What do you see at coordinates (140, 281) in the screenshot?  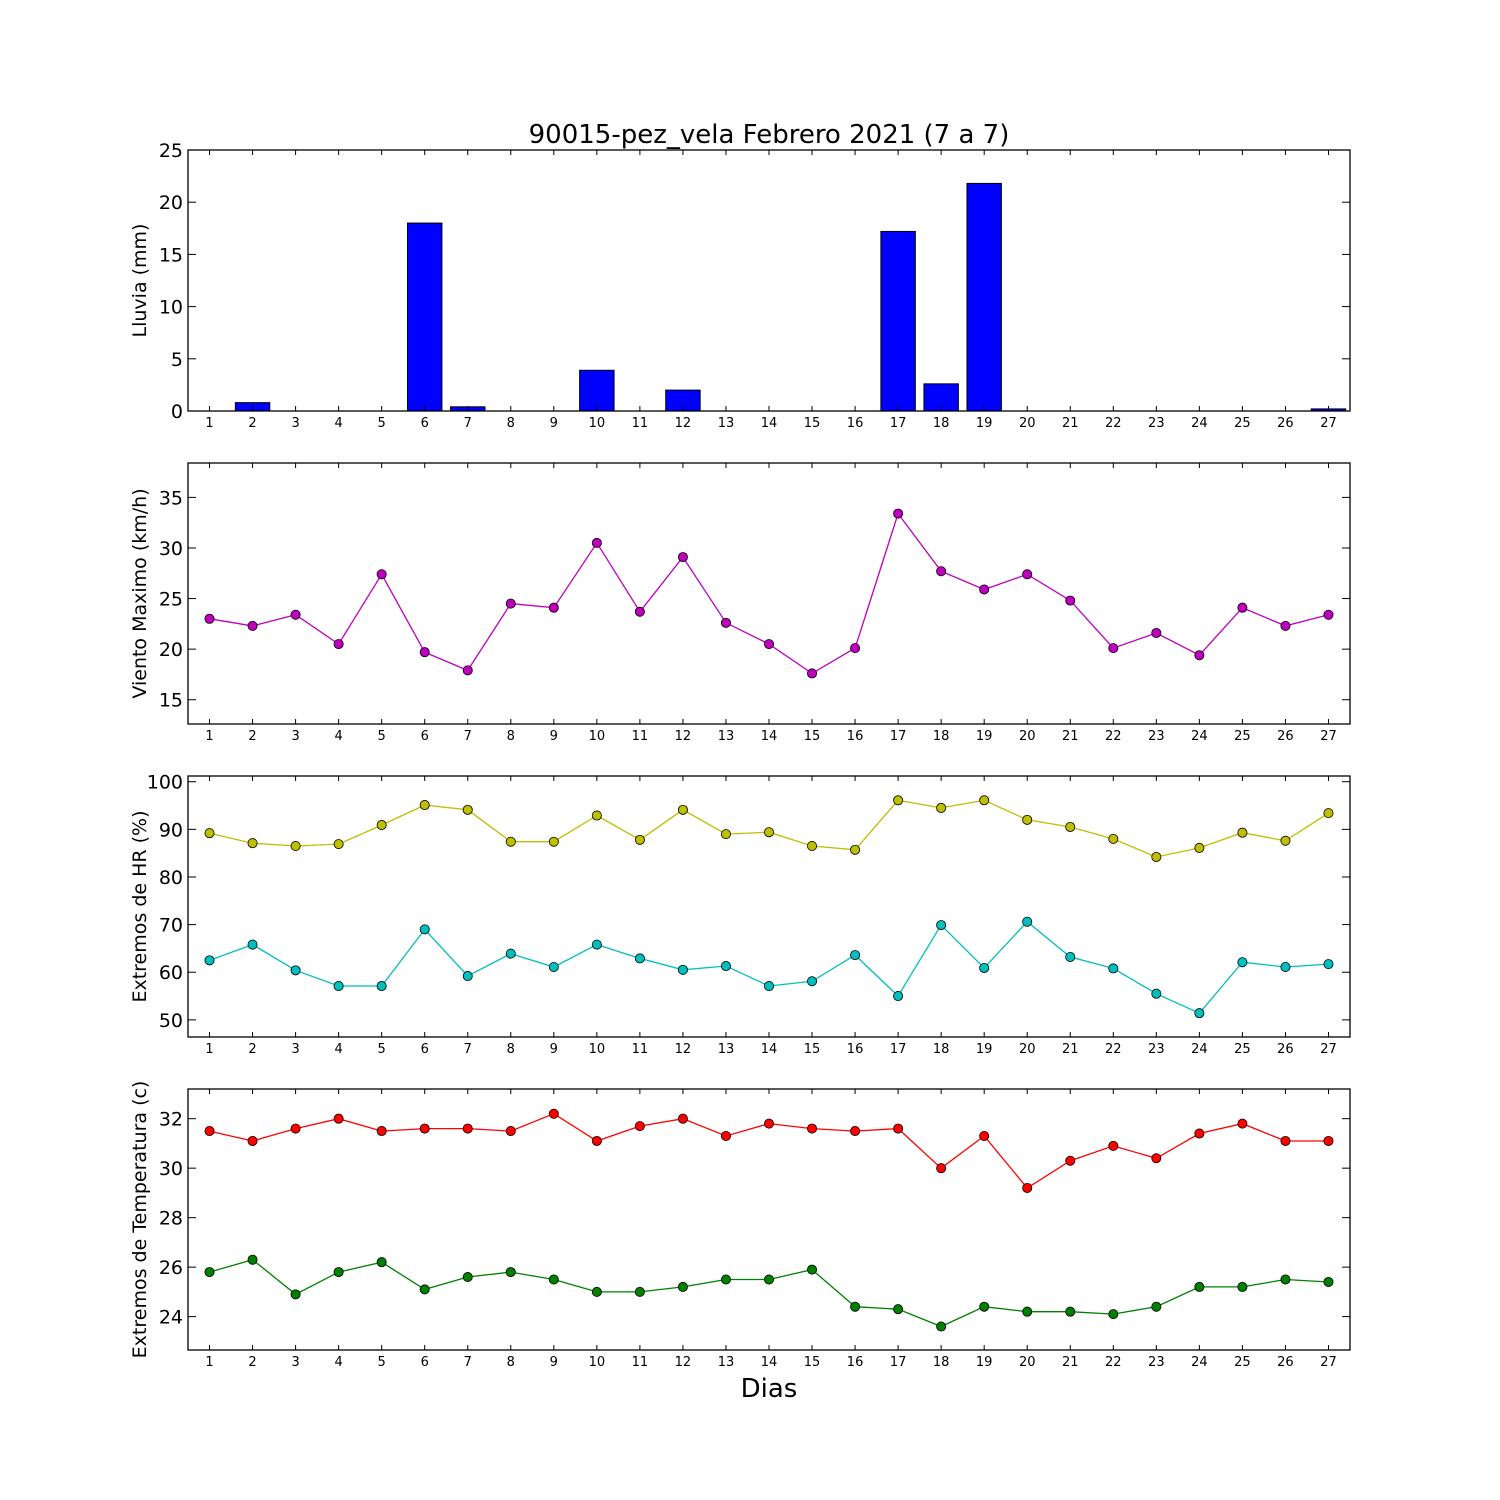 I see `rain-y-axis-label: Lluvia (mm)` at bounding box center [140, 281].